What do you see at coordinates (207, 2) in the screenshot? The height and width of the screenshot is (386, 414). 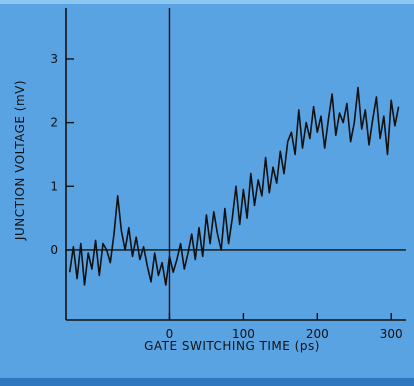 I see `frame-top-strip` at bounding box center [207, 2].